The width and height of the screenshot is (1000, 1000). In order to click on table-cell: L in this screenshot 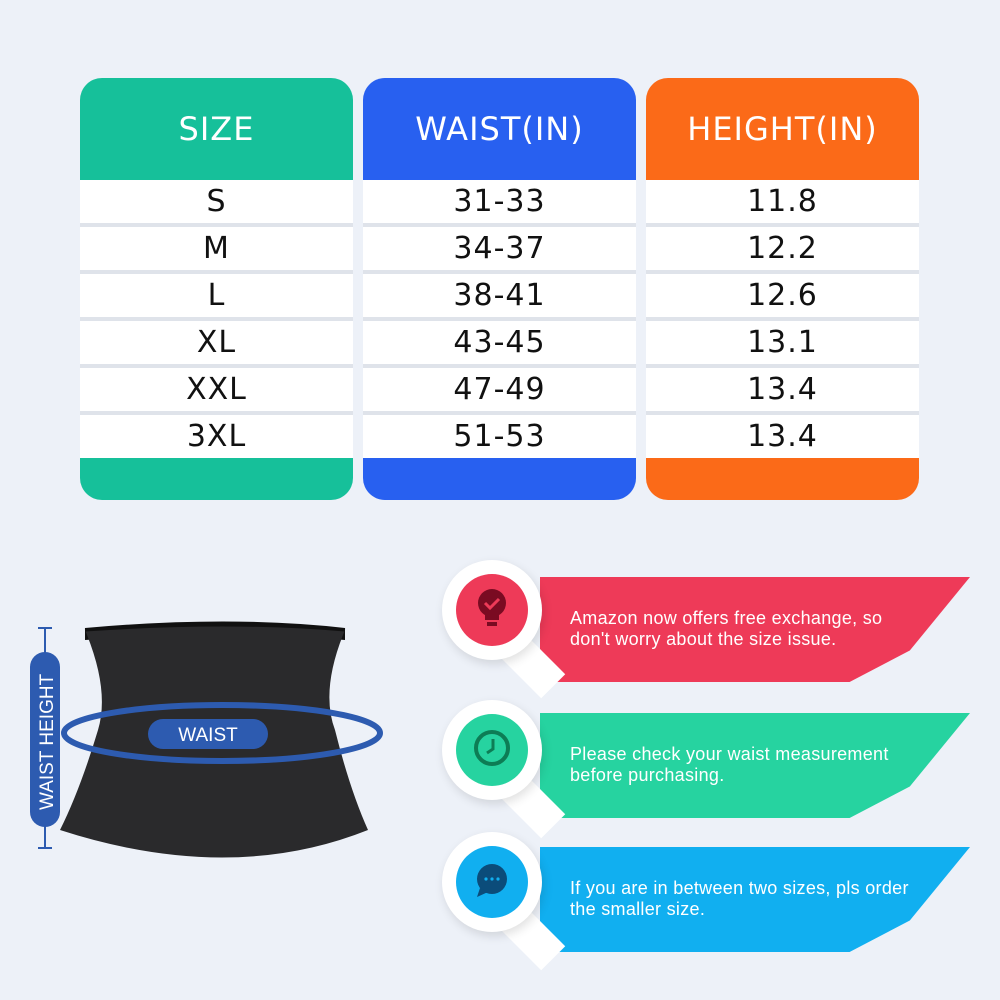, I will do `click(216, 295)`.